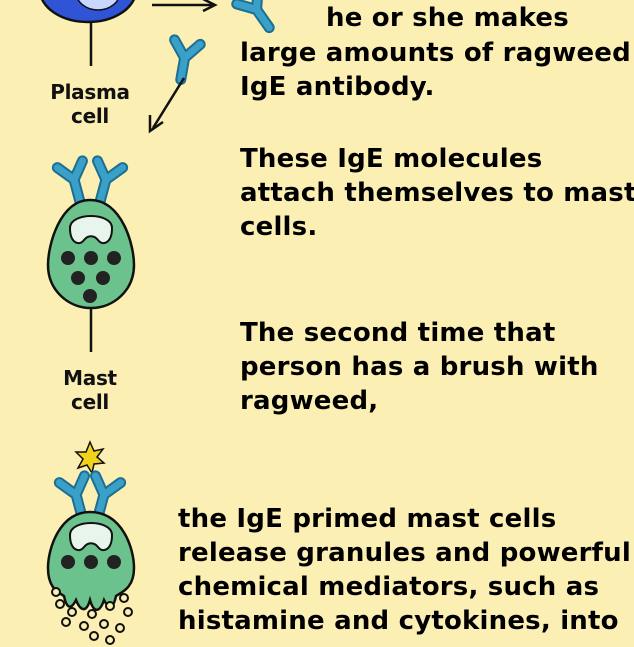 The image size is (634, 647). Describe the element at coordinates (91, 542) in the screenshot. I see `degranulating-mast-cell-icon` at that location.